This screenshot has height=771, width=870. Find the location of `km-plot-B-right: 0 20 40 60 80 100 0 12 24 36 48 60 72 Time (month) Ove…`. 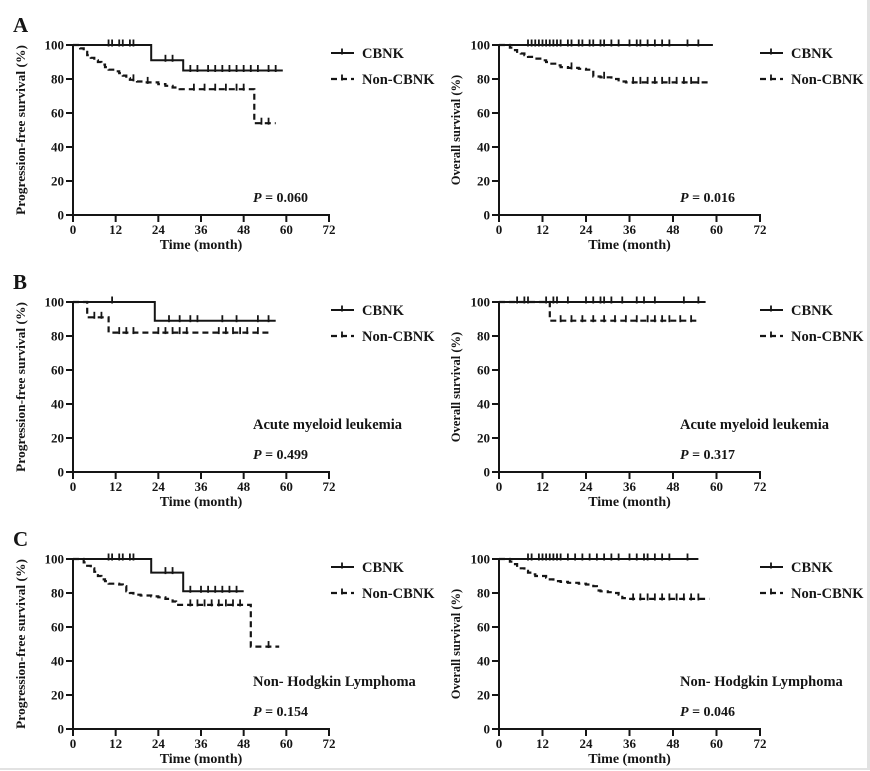

km-plot-B-right: 0 20 40 60 80 100 0 12 24 36 48 60 72 Time (month) Ove… is located at coordinates (656, 403).